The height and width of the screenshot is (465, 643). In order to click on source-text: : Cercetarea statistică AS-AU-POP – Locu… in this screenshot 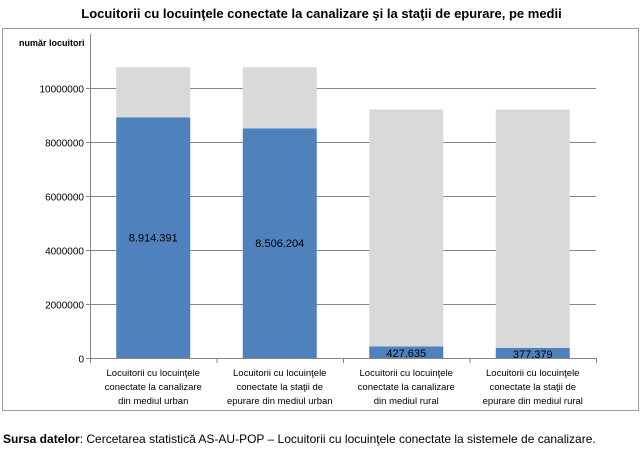, I will do `click(337, 439)`.